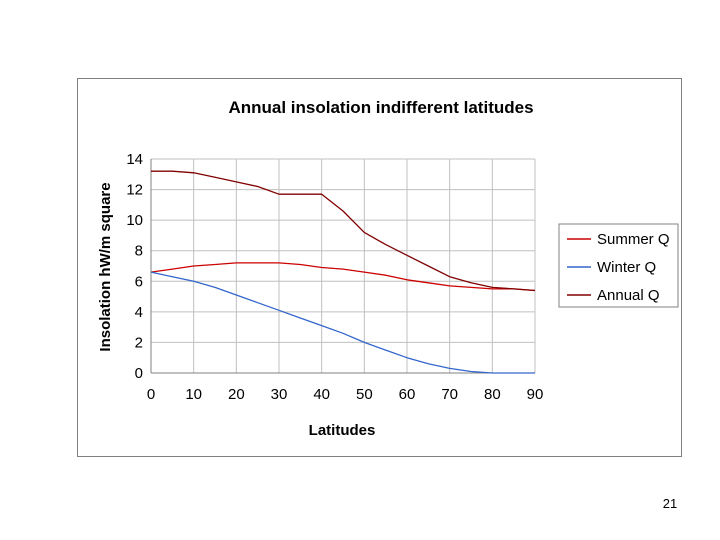 The height and width of the screenshot is (540, 720). Describe the element at coordinates (535, 394) in the screenshot. I see `x-tick-label: 90` at that location.